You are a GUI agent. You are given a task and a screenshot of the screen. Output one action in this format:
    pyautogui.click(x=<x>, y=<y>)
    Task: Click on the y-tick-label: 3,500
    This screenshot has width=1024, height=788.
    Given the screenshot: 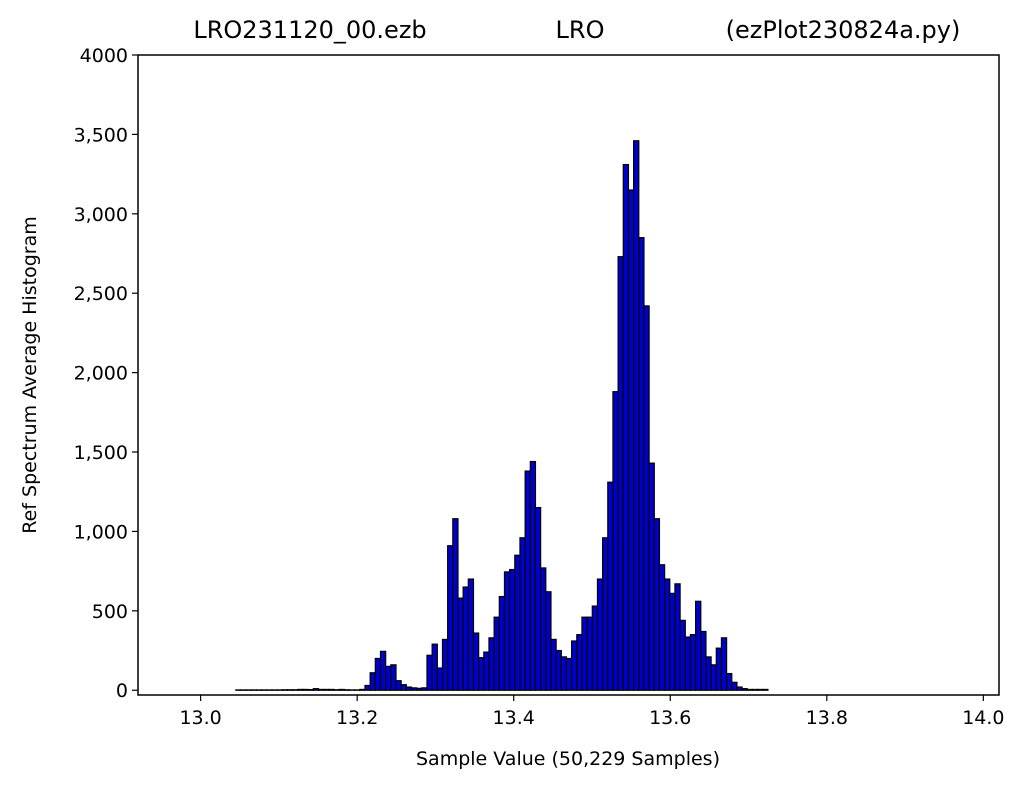 What is the action you would take?
    pyautogui.click(x=101, y=135)
    